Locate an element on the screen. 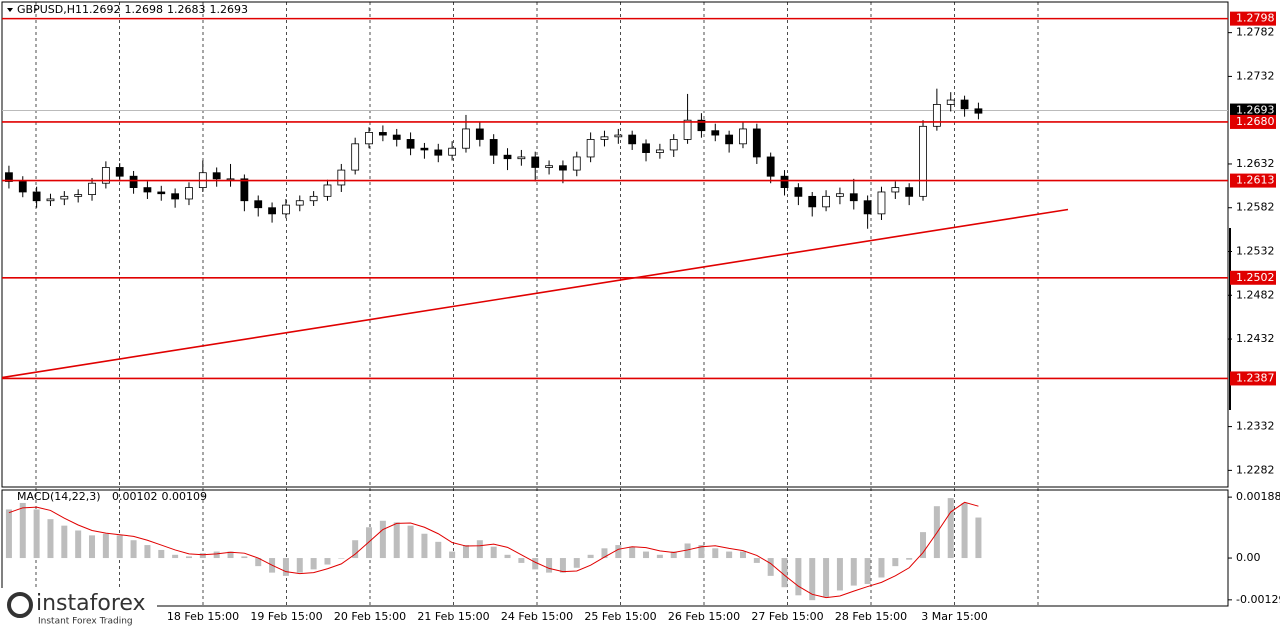  y-tick-label: -0.00129 is located at coordinates (1258, 599).